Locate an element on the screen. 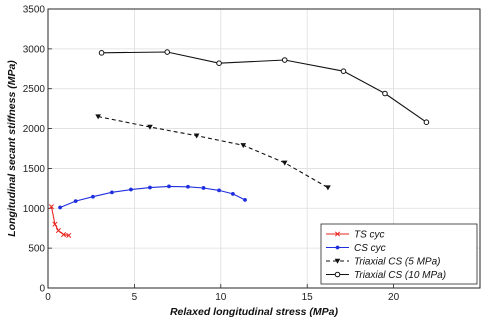 The height and width of the screenshot is (322, 483). y-tick-label: 0 is located at coordinates (42, 289).